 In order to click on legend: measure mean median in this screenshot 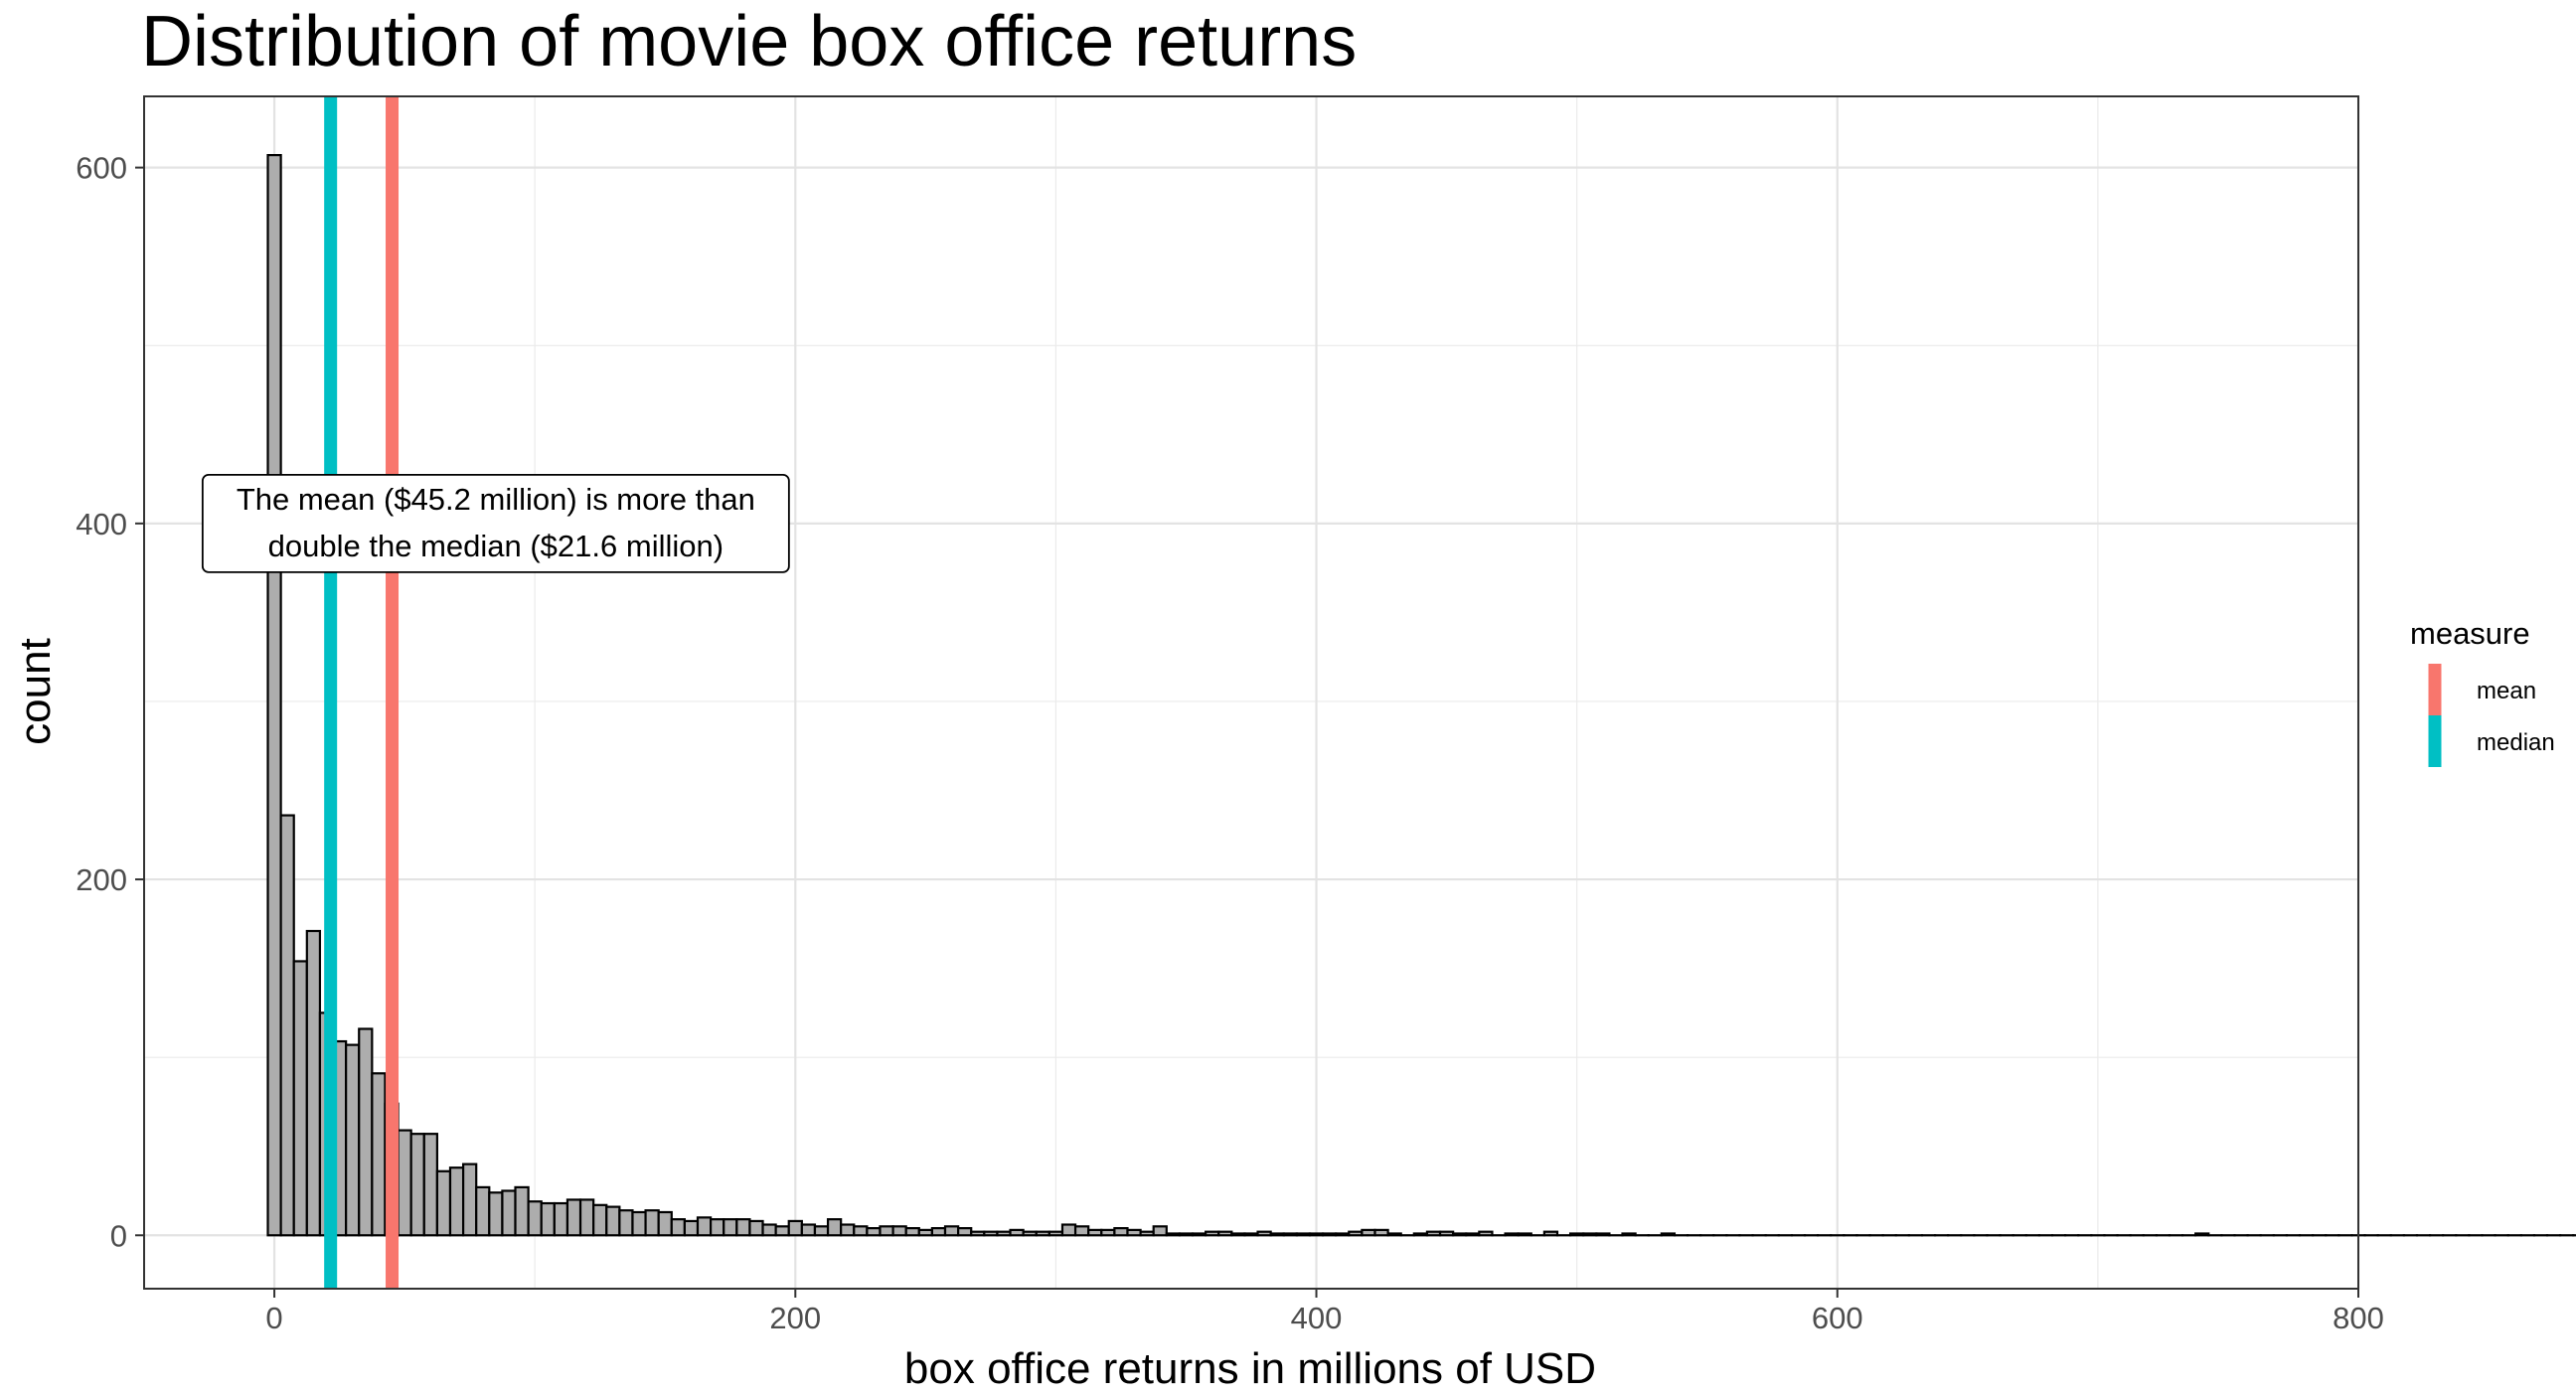, I will do `click(2482, 691)`.